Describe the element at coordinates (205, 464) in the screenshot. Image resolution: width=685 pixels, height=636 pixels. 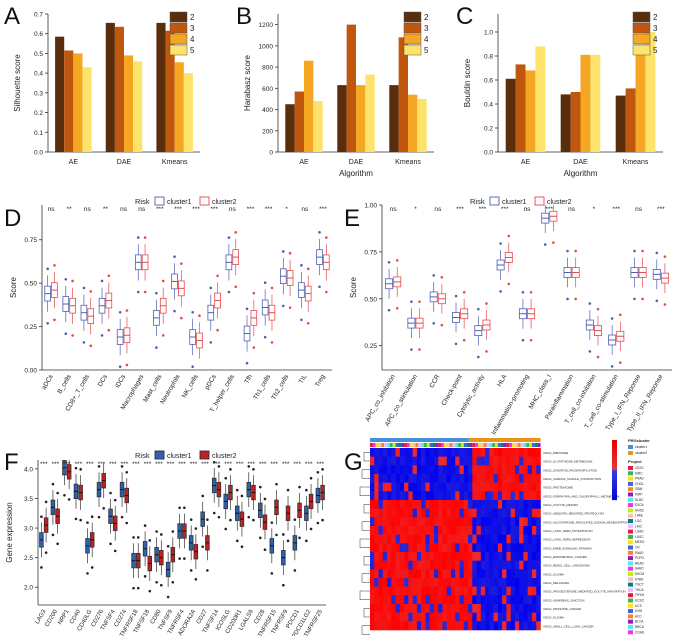
I see `sig-label-CD27: ***` at that location.